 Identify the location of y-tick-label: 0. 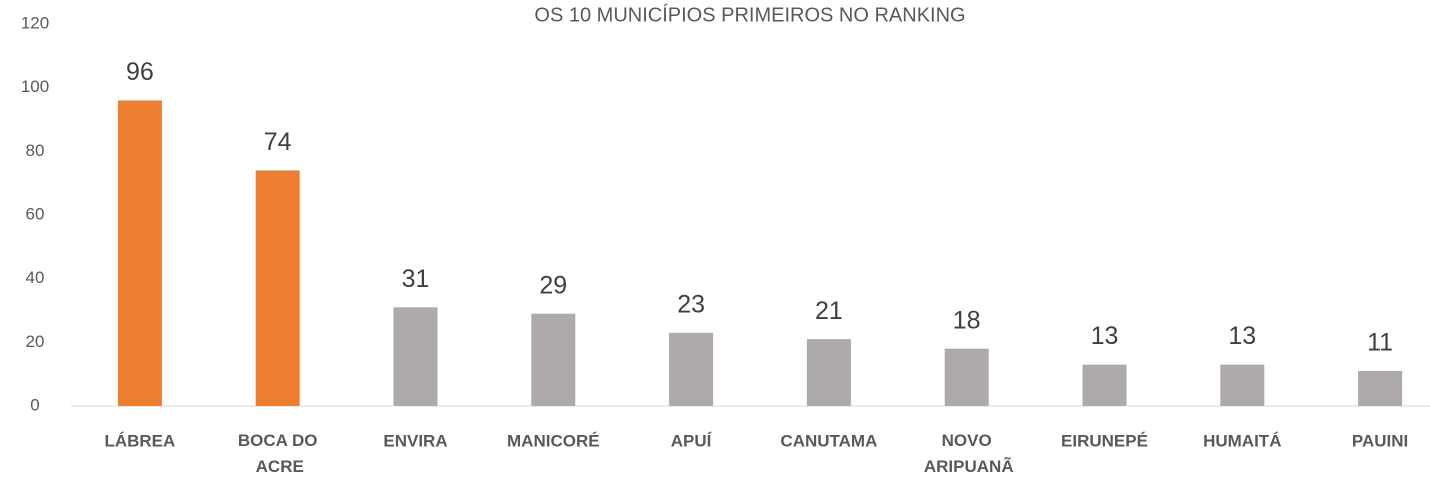
(34, 404).